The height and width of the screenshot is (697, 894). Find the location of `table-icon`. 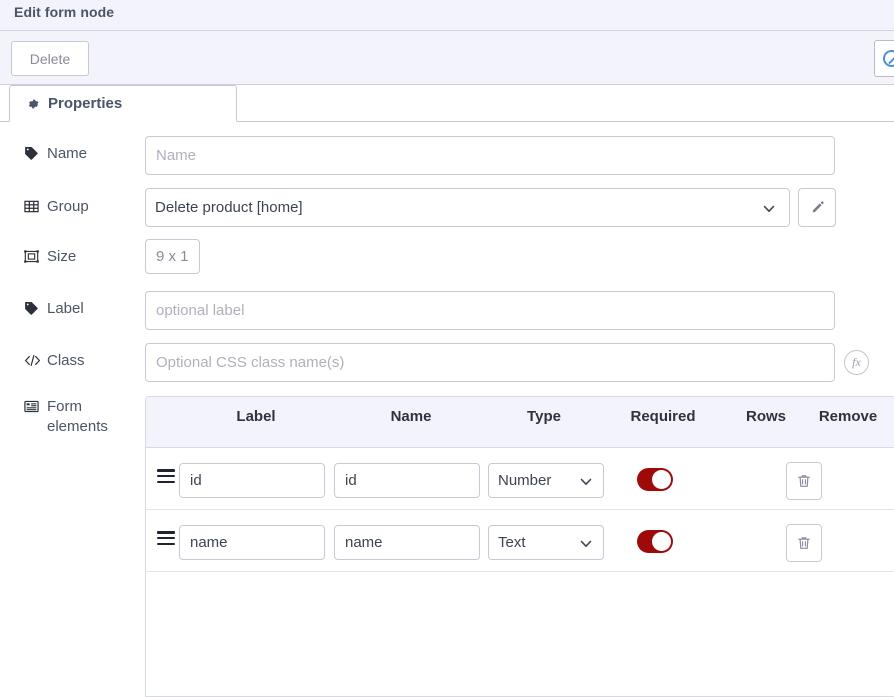

table-icon is located at coordinates (32, 207).